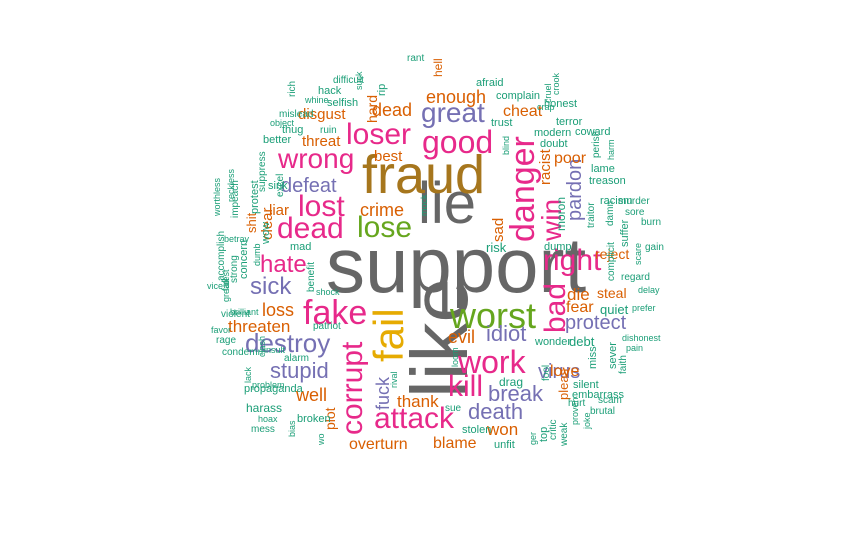 This screenshot has width=865, height=545. Describe the element at coordinates (577, 403) in the screenshot. I see `word-hurt: hurt` at that location.